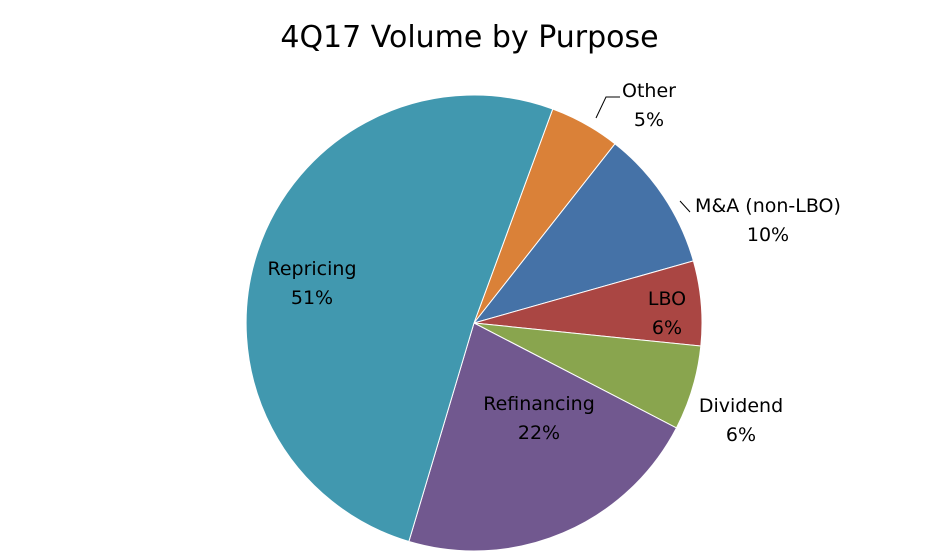 The height and width of the screenshot is (554, 939). I want to click on pie-slice-refinancing, so click(543, 437).